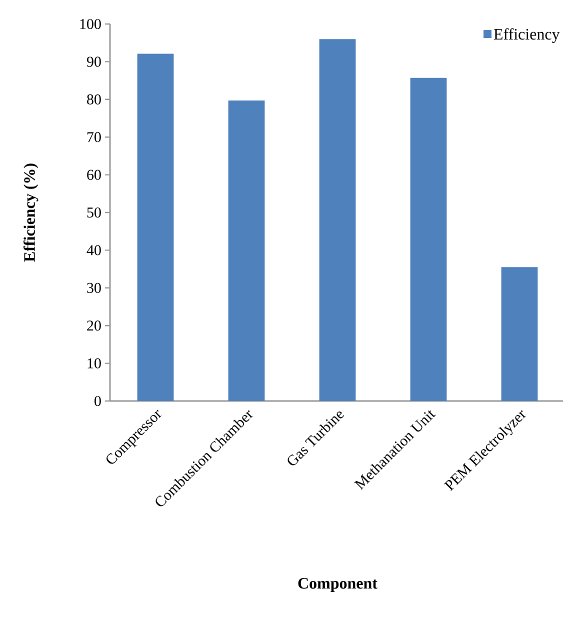 The image size is (563, 624). What do you see at coordinates (94, 287) in the screenshot?
I see `y-tick-label: 30` at bounding box center [94, 287].